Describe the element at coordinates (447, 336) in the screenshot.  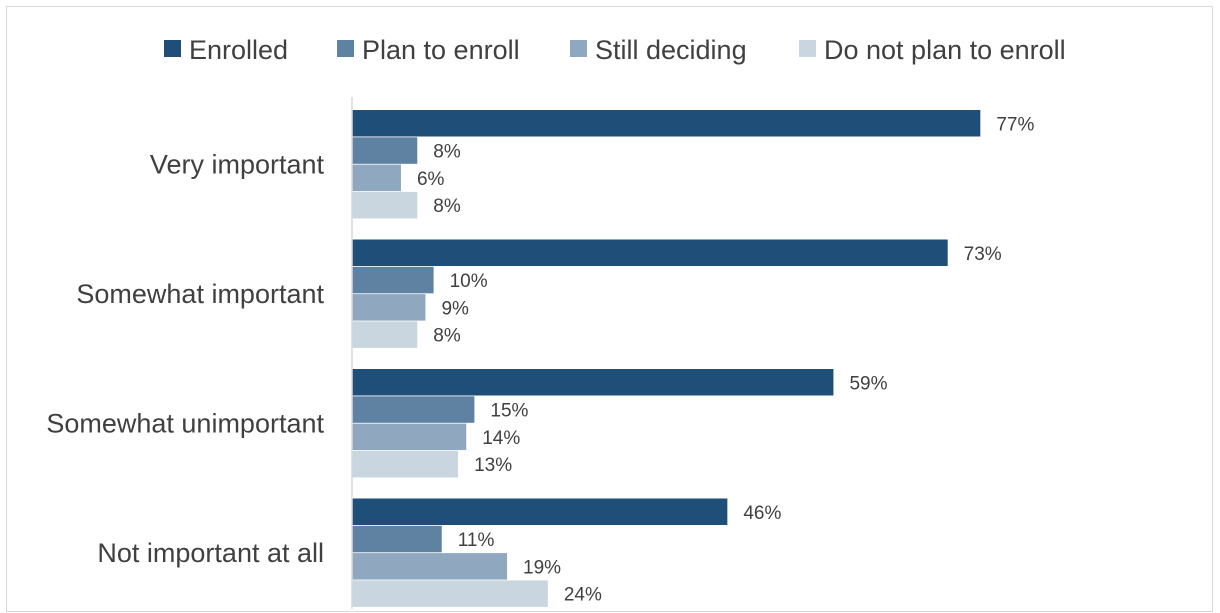
I see `data-label-somewhat-important-do-not-plan-to-enroll: 8%` at that location.